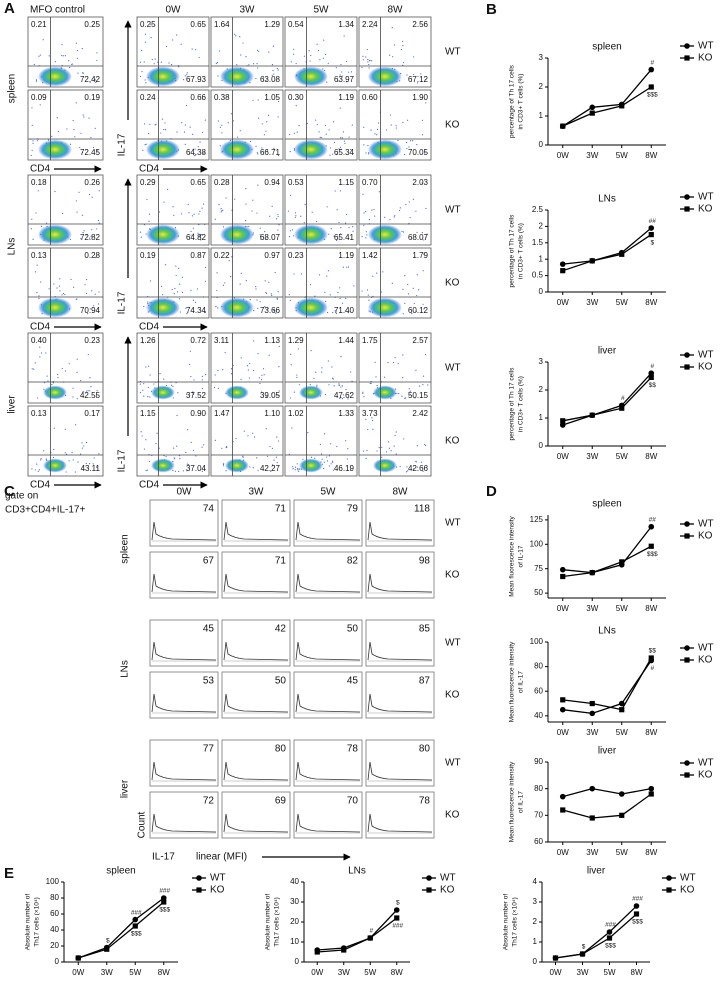 The height and width of the screenshot is (992, 724). I want to click on y-tick-label: 3, so click(541, 361).